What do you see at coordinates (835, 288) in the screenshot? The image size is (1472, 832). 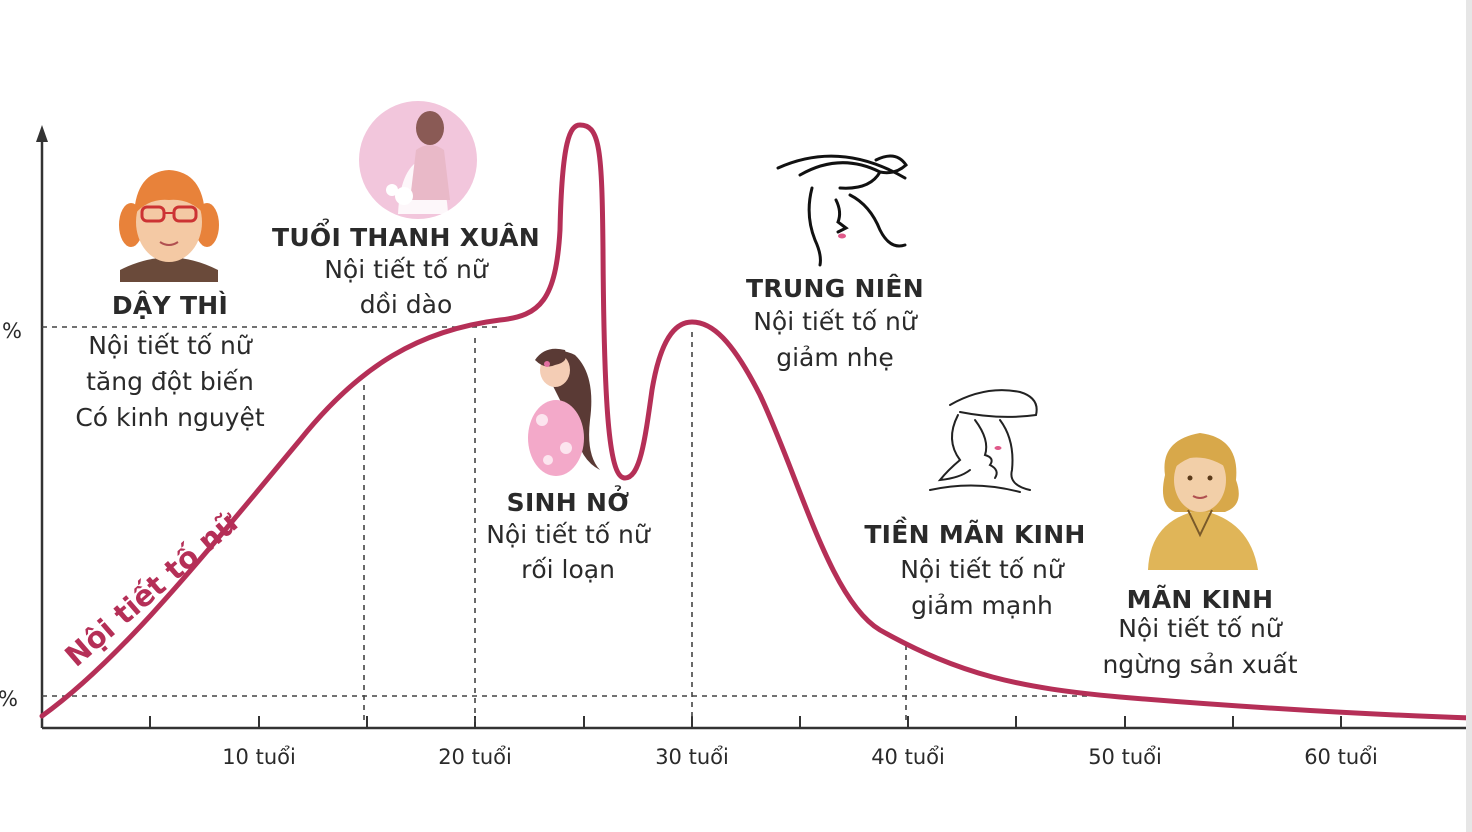 I see `stage-title: TRUNG NIÊN` at bounding box center [835, 288].